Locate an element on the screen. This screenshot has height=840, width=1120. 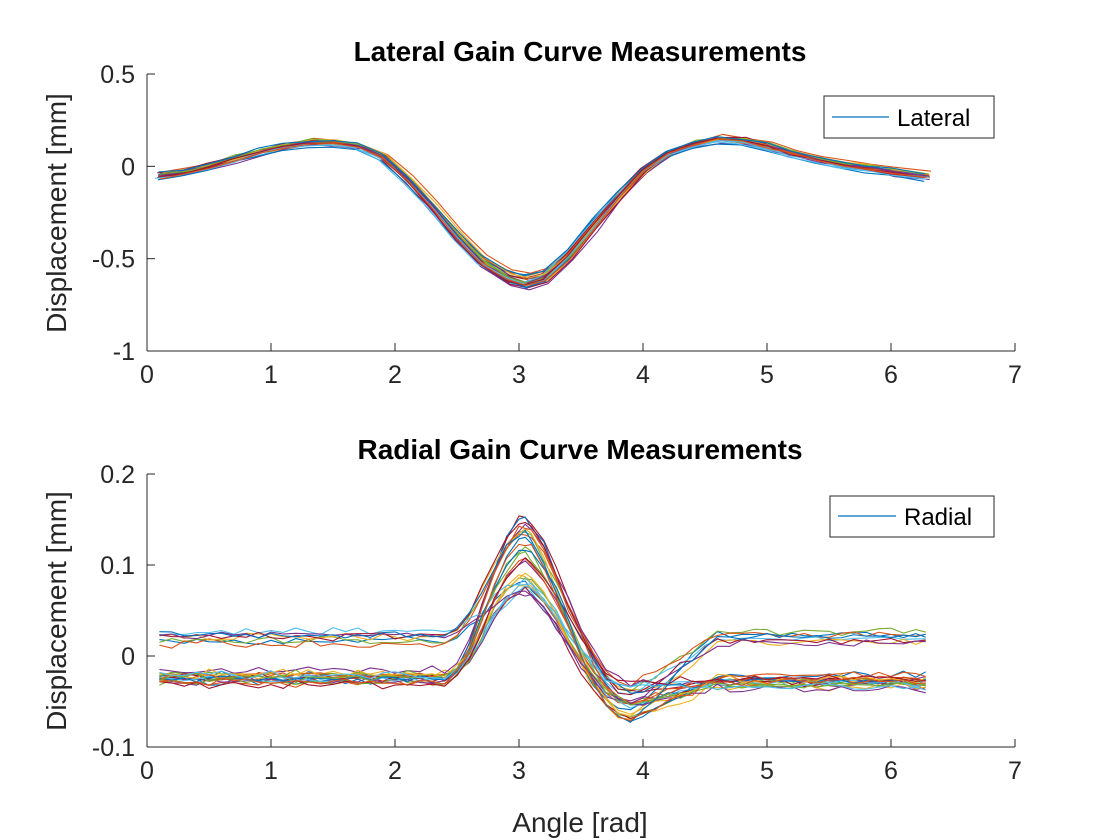
y-tick-label: -0.1 is located at coordinates (113, 748).